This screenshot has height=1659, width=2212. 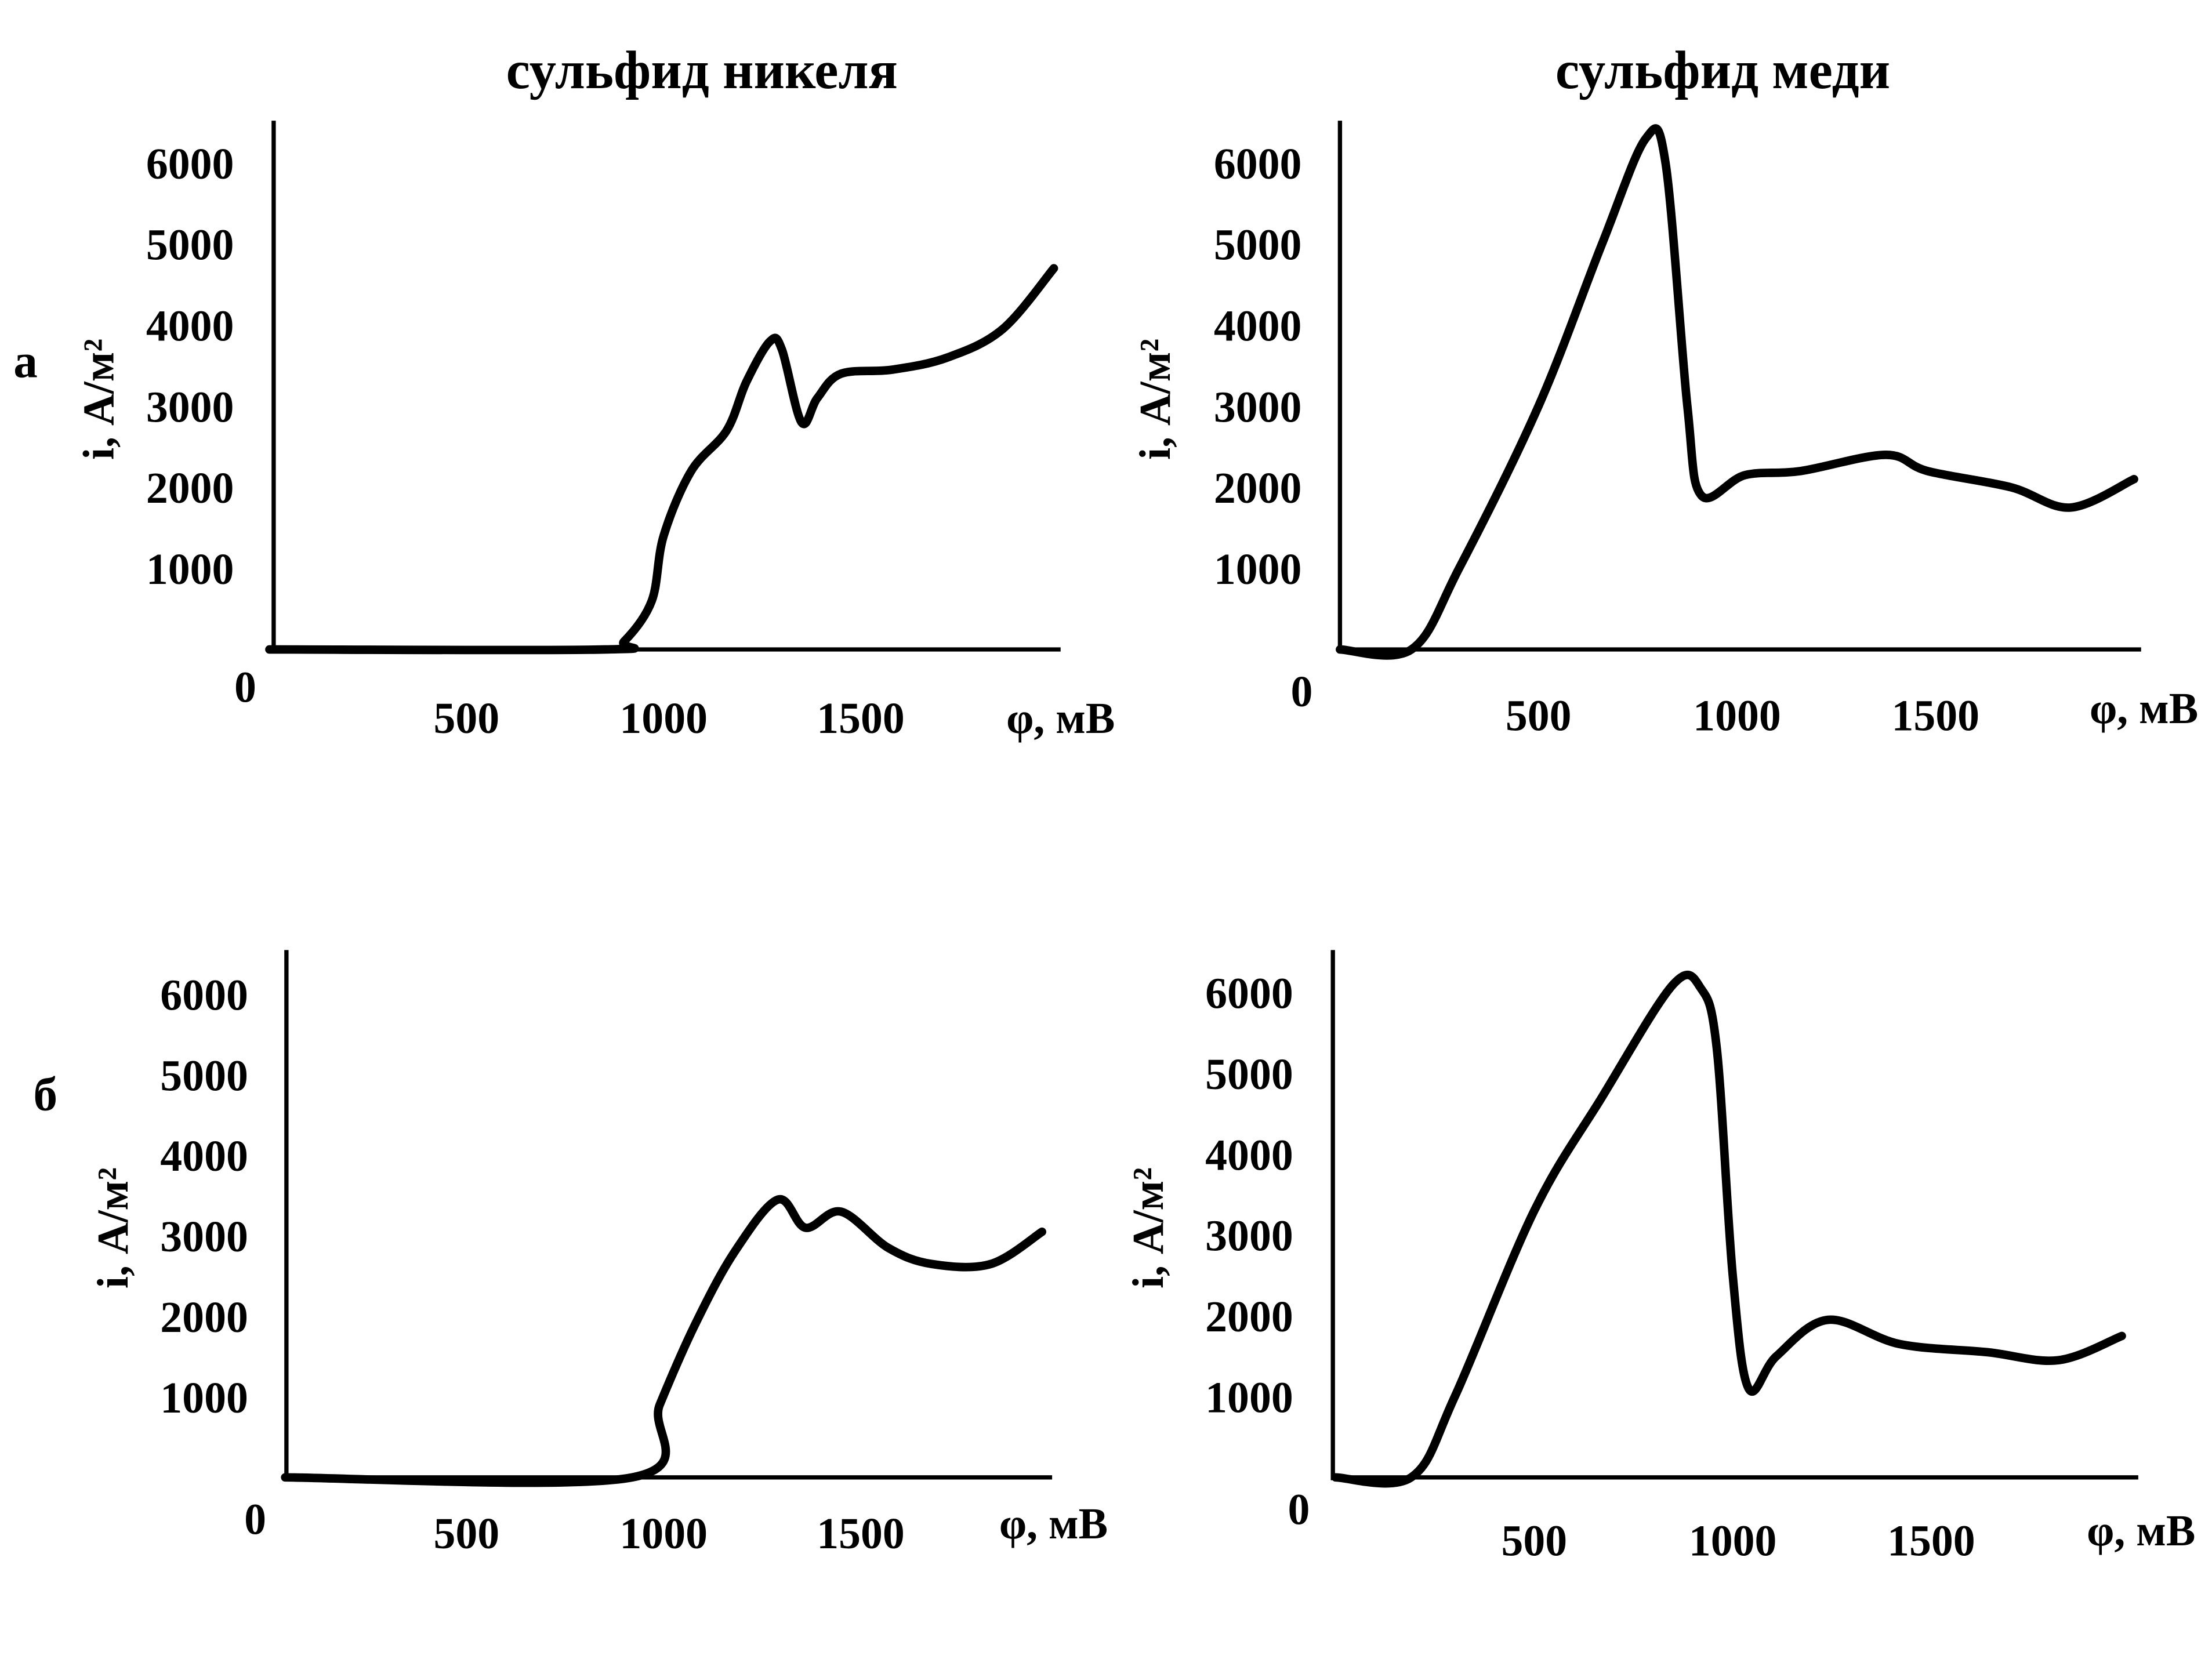 I want to click on row-label-b: б, so click(x=45, y=1094).